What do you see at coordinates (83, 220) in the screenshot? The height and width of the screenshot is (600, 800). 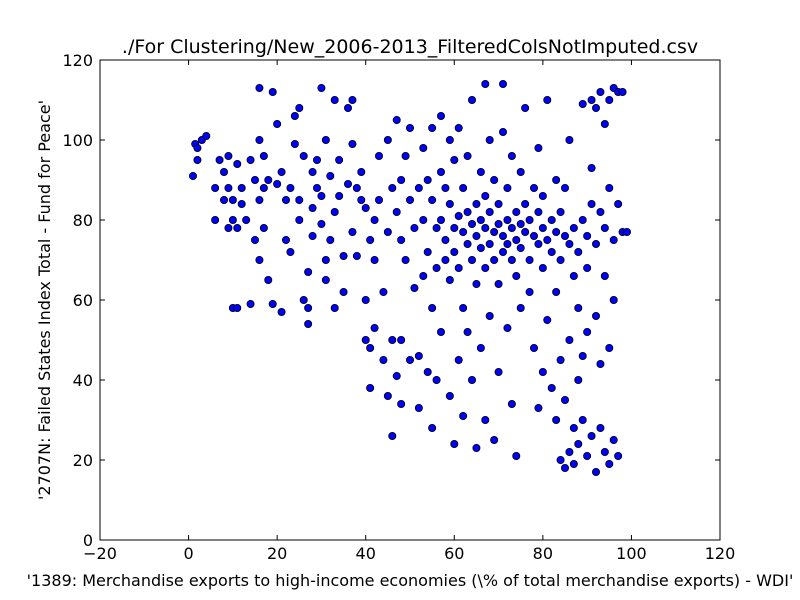 I see `y-tick-label: 80` at bounding box center [83, 220].